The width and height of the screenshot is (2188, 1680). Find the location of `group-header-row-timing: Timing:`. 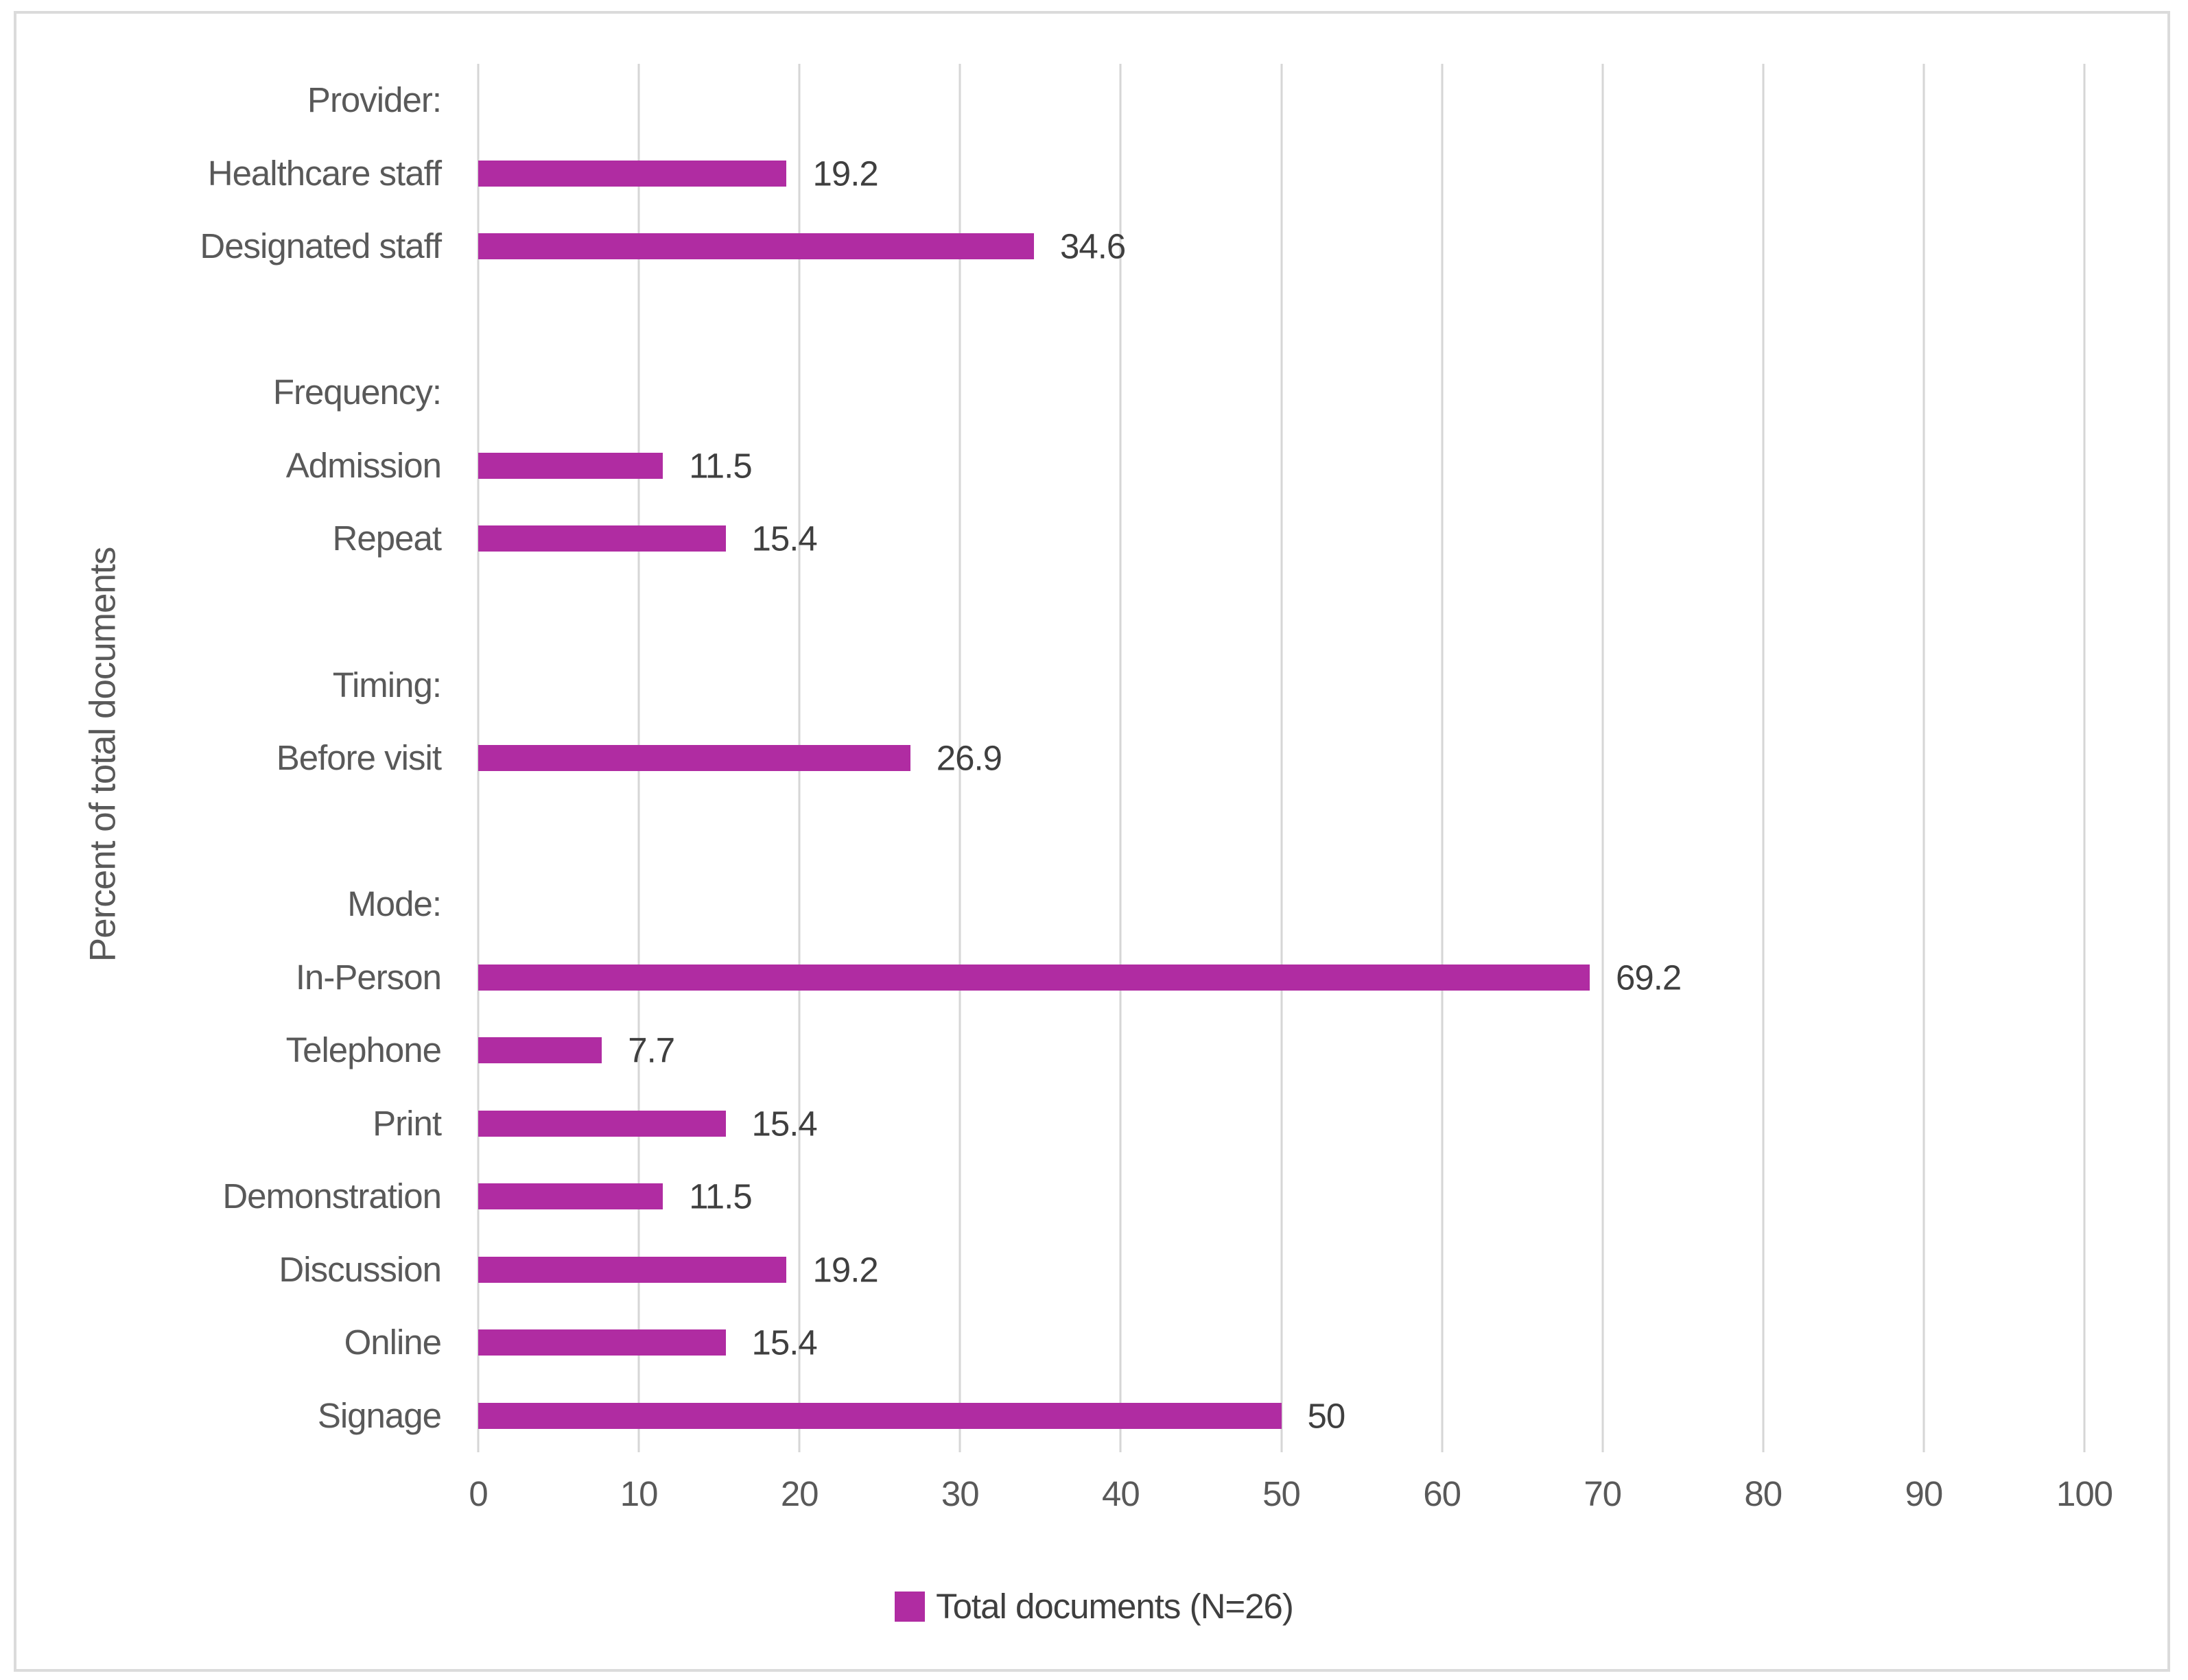

group-header-row-timing: Timing: is located at coordinates (1208, 685).